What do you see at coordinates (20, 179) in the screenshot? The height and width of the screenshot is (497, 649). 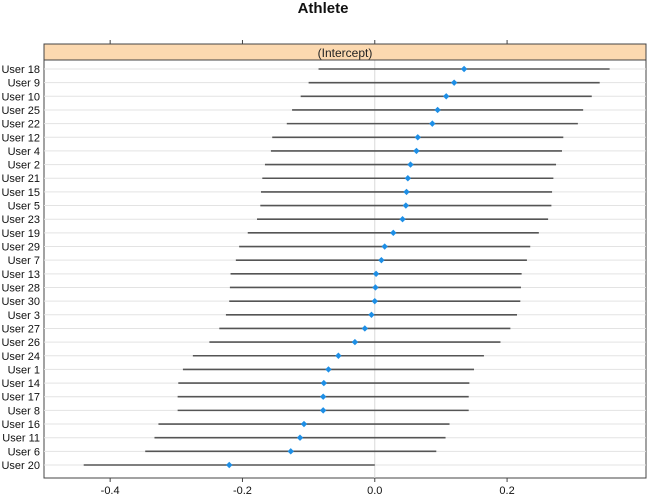 I see `group-label: User 21` at bounding box center [20, 179].